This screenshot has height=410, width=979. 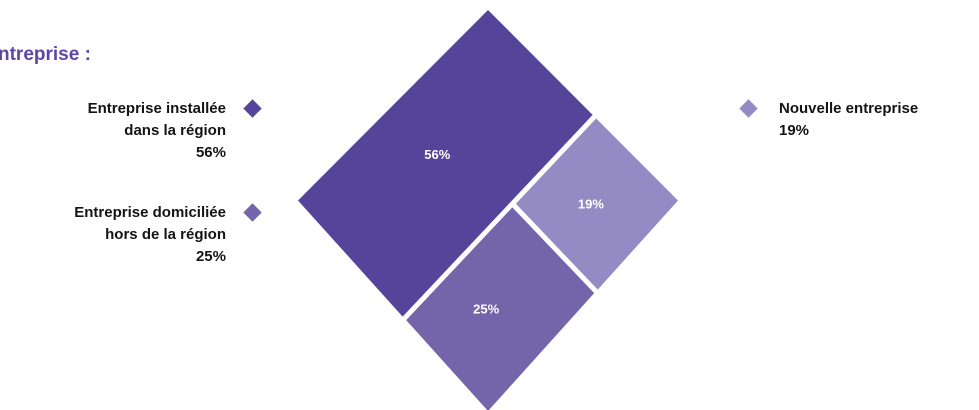 What do you see at coordinates (500, 308) in the screenshot?
I see `segment-domiciled` at bounding box center [500, 308].